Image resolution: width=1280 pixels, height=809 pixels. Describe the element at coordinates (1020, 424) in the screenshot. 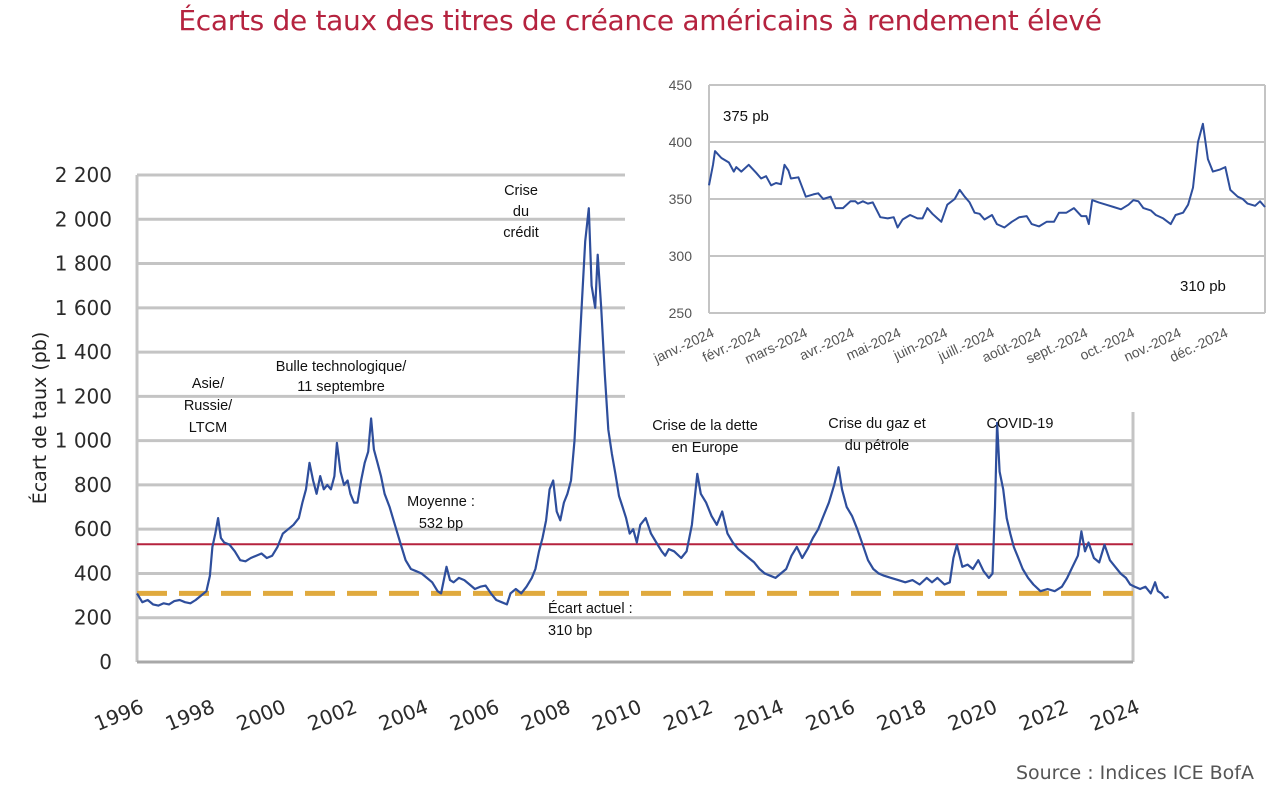

I see `annotation-covid: COVID-19` at that location.